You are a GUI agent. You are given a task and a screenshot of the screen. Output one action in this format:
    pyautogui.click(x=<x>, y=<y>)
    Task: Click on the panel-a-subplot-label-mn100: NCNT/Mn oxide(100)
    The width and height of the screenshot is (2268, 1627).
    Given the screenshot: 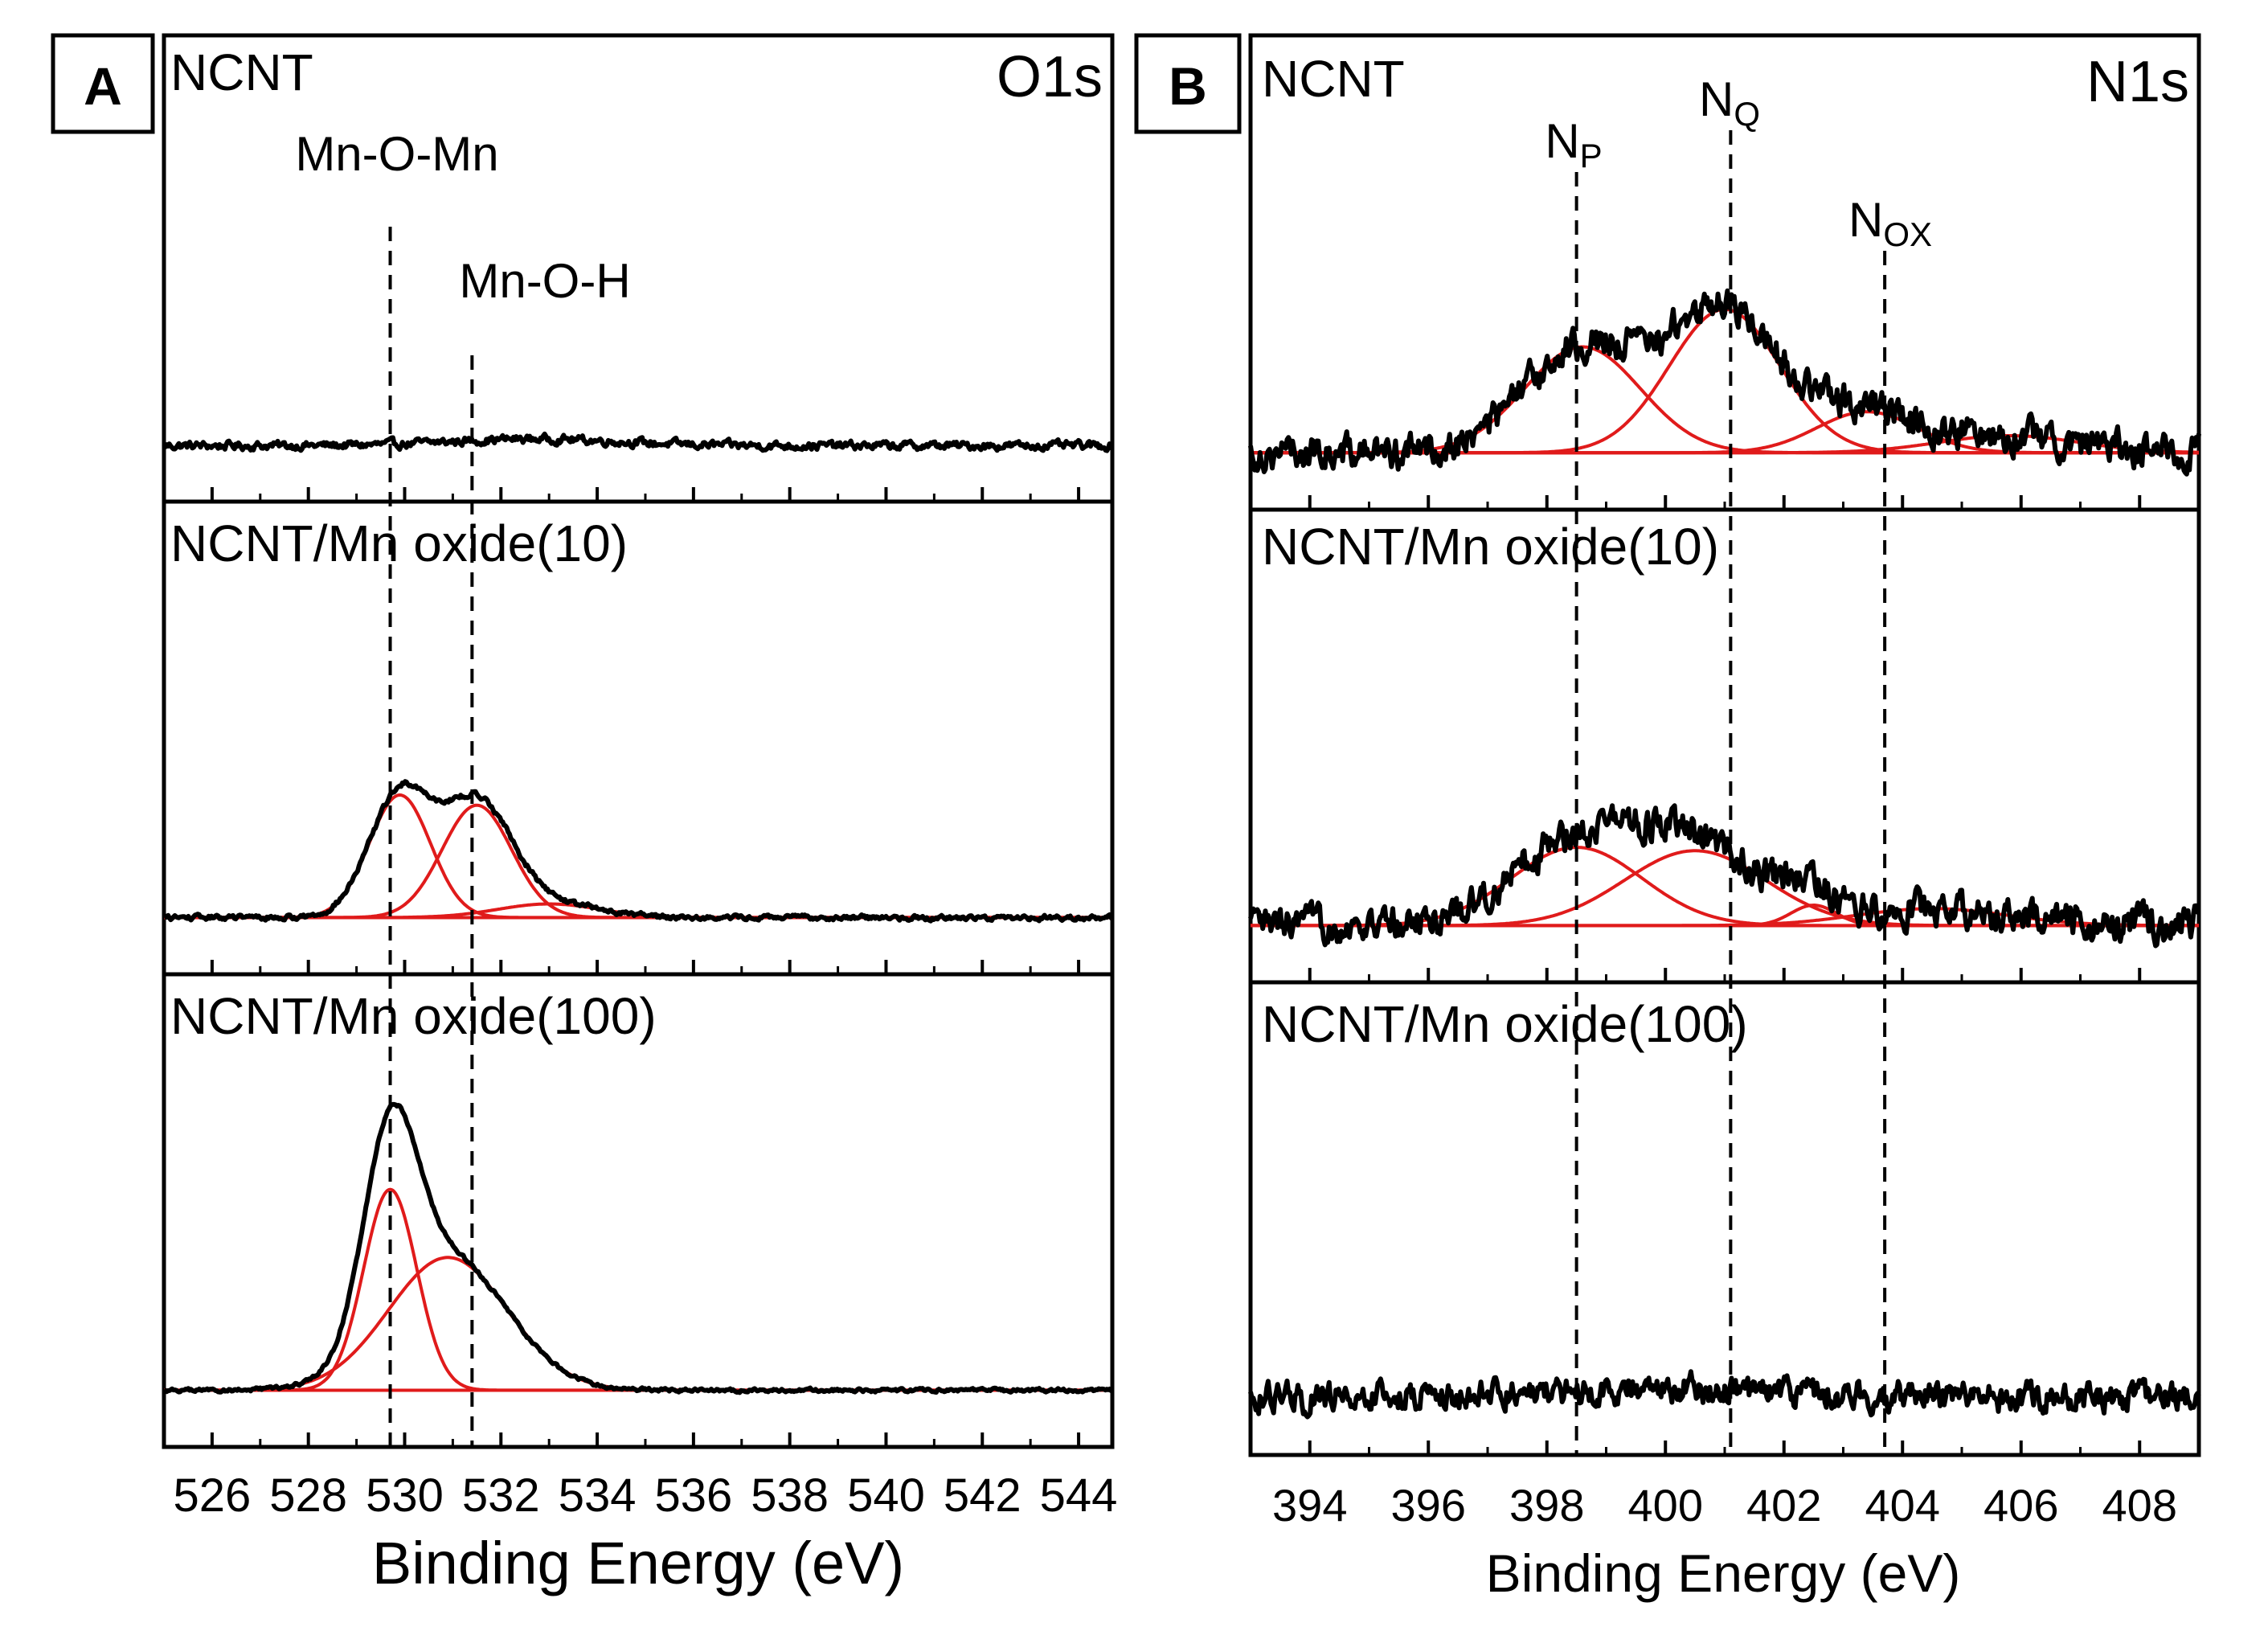 What is the action you would take?
    pyautogui.click(x=414, y=1016)
    